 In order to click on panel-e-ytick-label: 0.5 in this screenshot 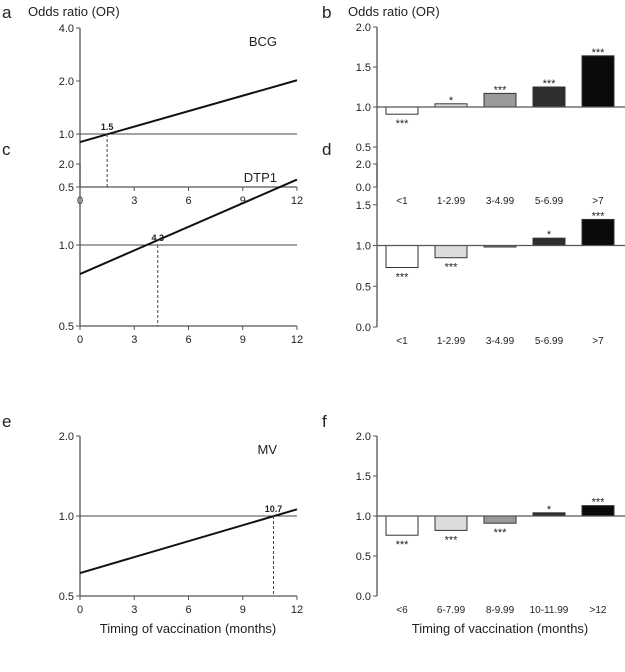, I will do `click(66, 597)`.